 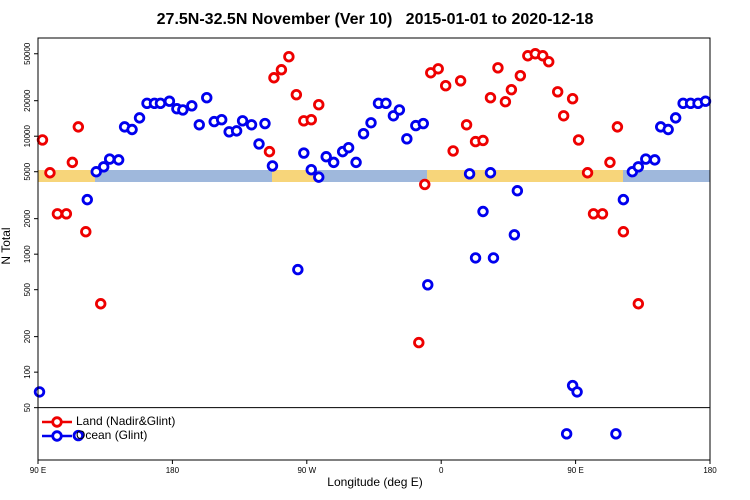 What do you see at coordinates (27, 336) in the screenshot?
I see `y-tick-label: 200` at bounding box center [27, 336].